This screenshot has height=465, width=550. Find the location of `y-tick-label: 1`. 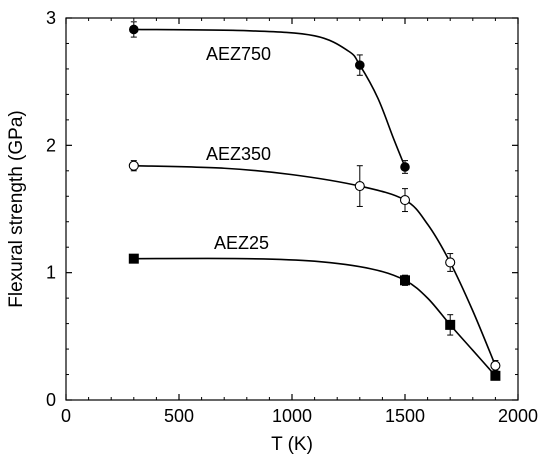

y-tick-label: 1 is located at coordinates (51, 273).